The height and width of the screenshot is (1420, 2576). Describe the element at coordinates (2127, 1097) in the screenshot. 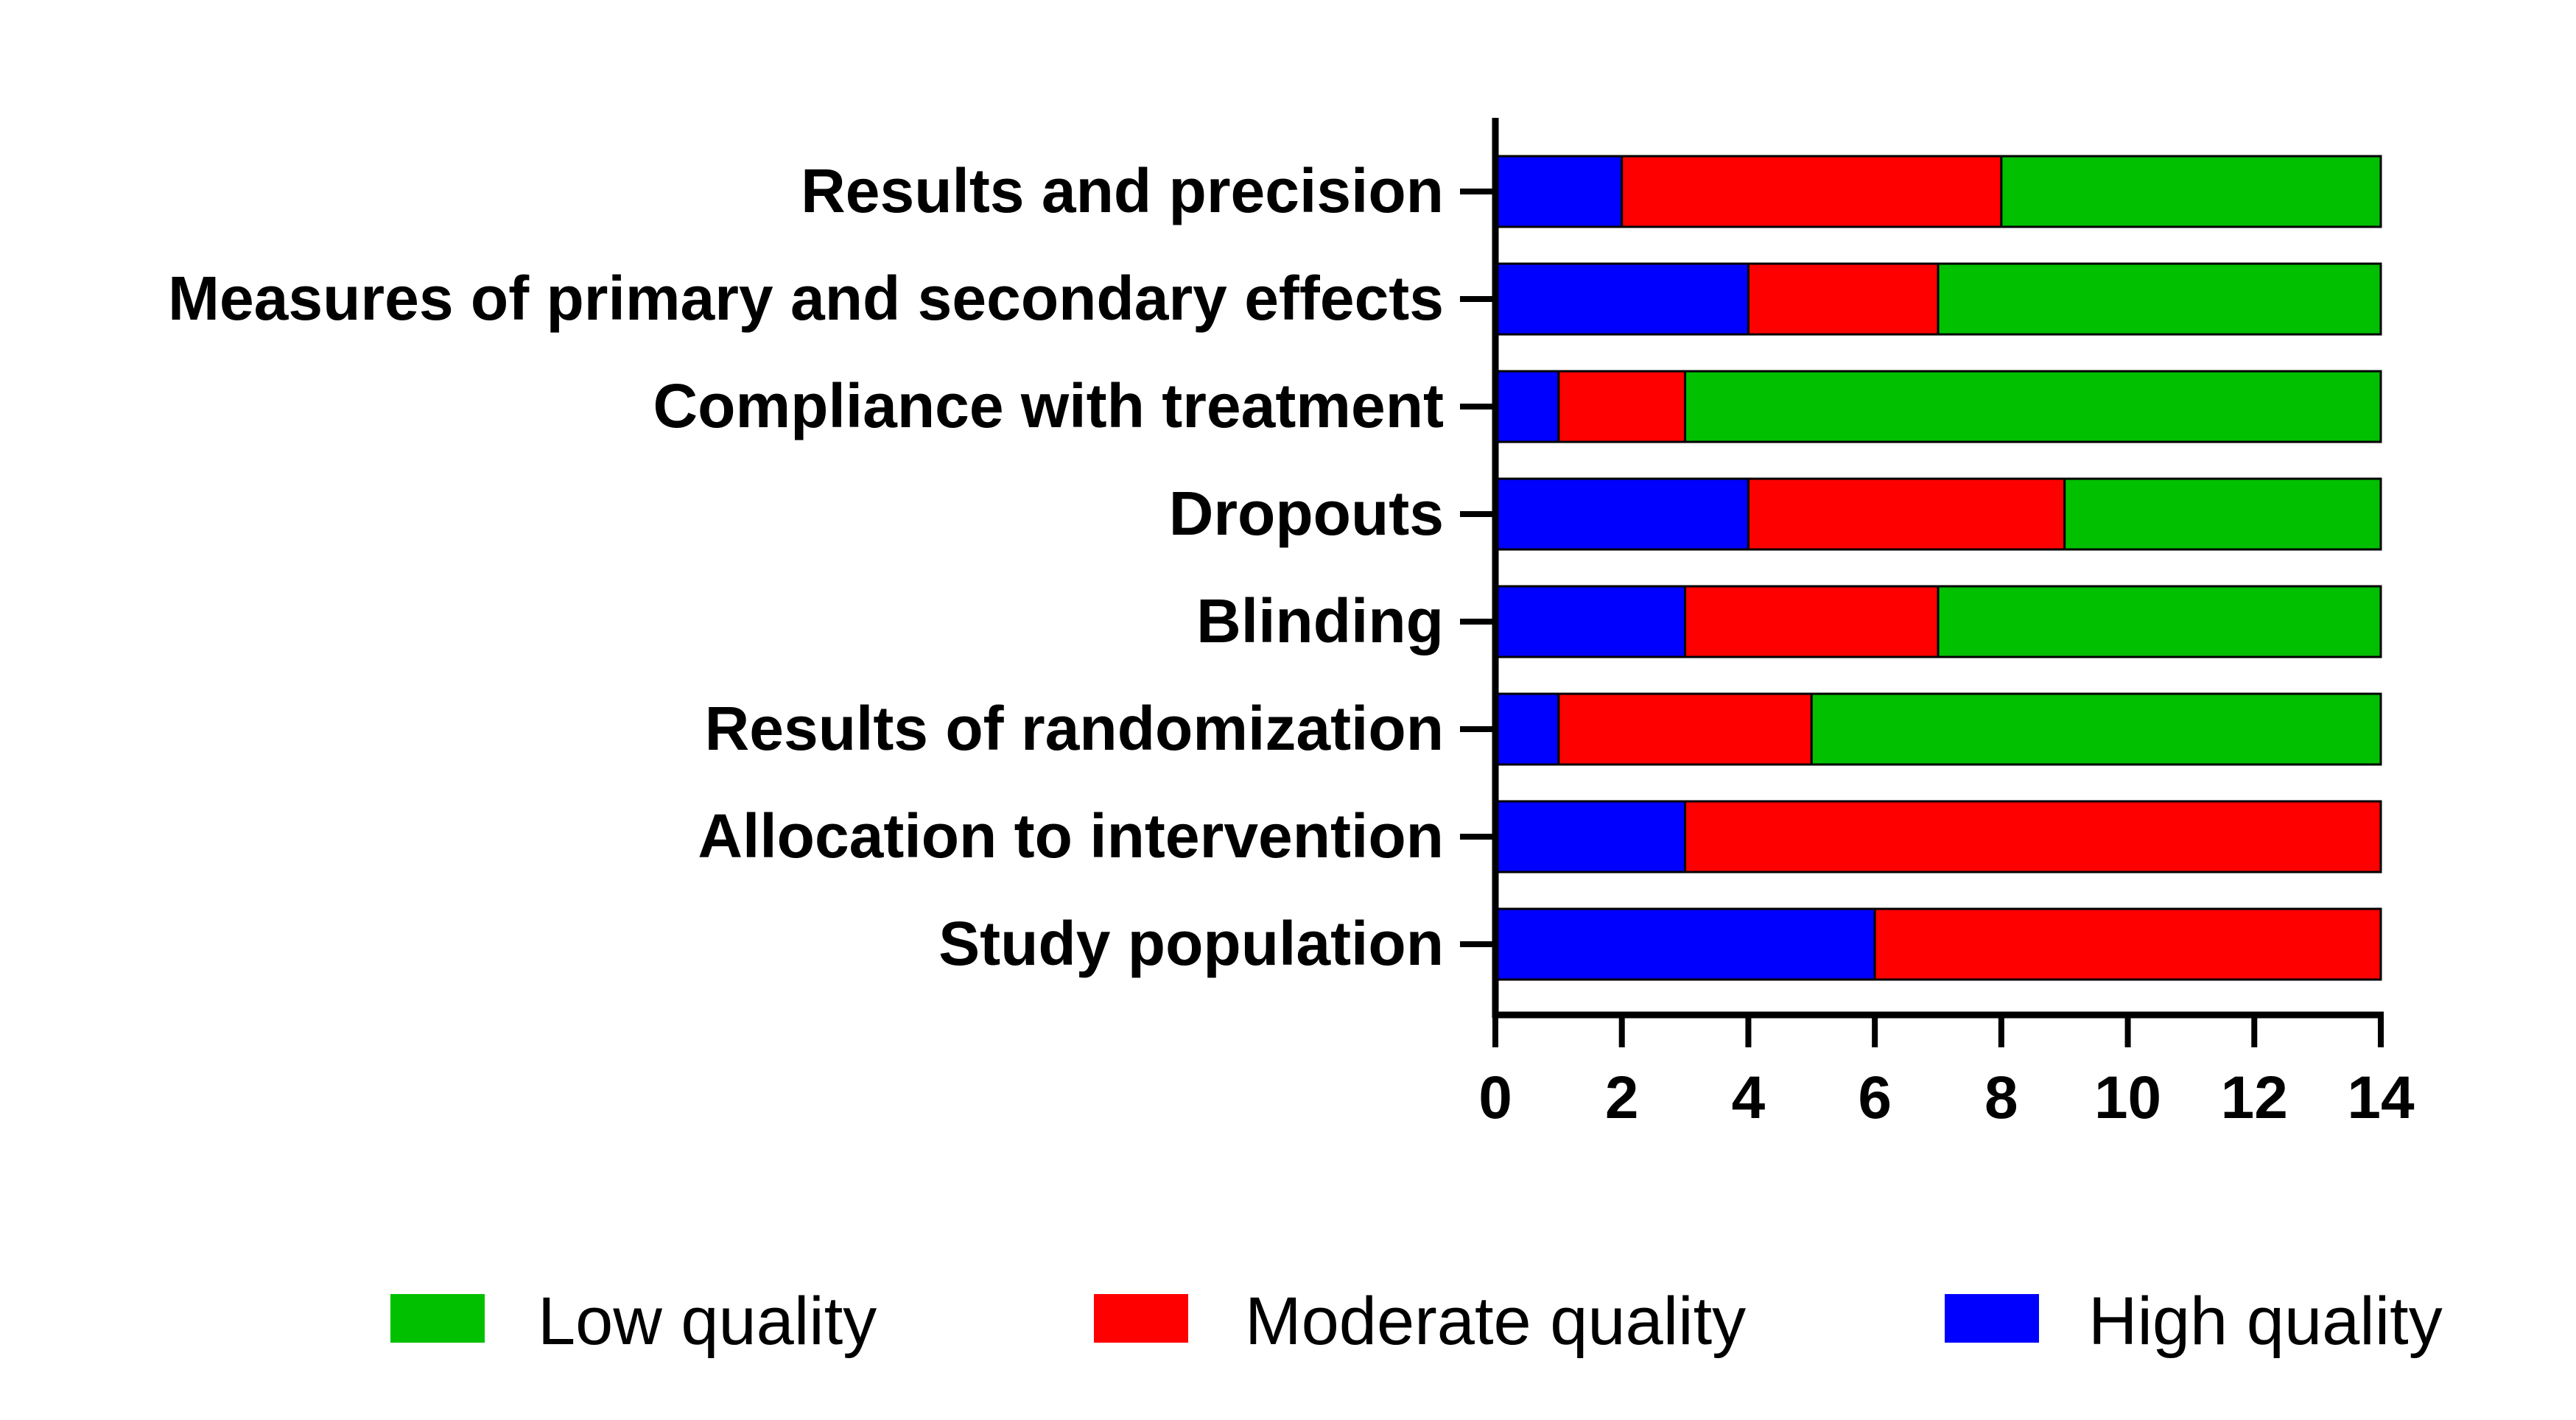

I see `x-tick-label: 10` at that location.